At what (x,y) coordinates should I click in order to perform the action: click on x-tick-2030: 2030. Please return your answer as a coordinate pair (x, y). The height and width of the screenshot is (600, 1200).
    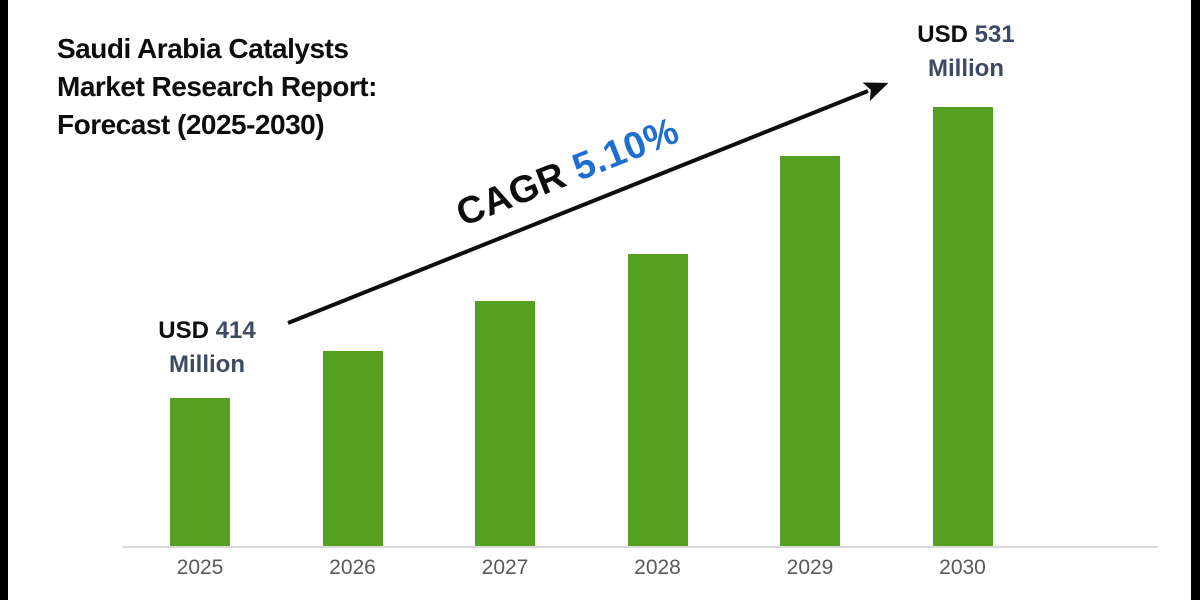
    Looking at the image, I should click on (962, 567).